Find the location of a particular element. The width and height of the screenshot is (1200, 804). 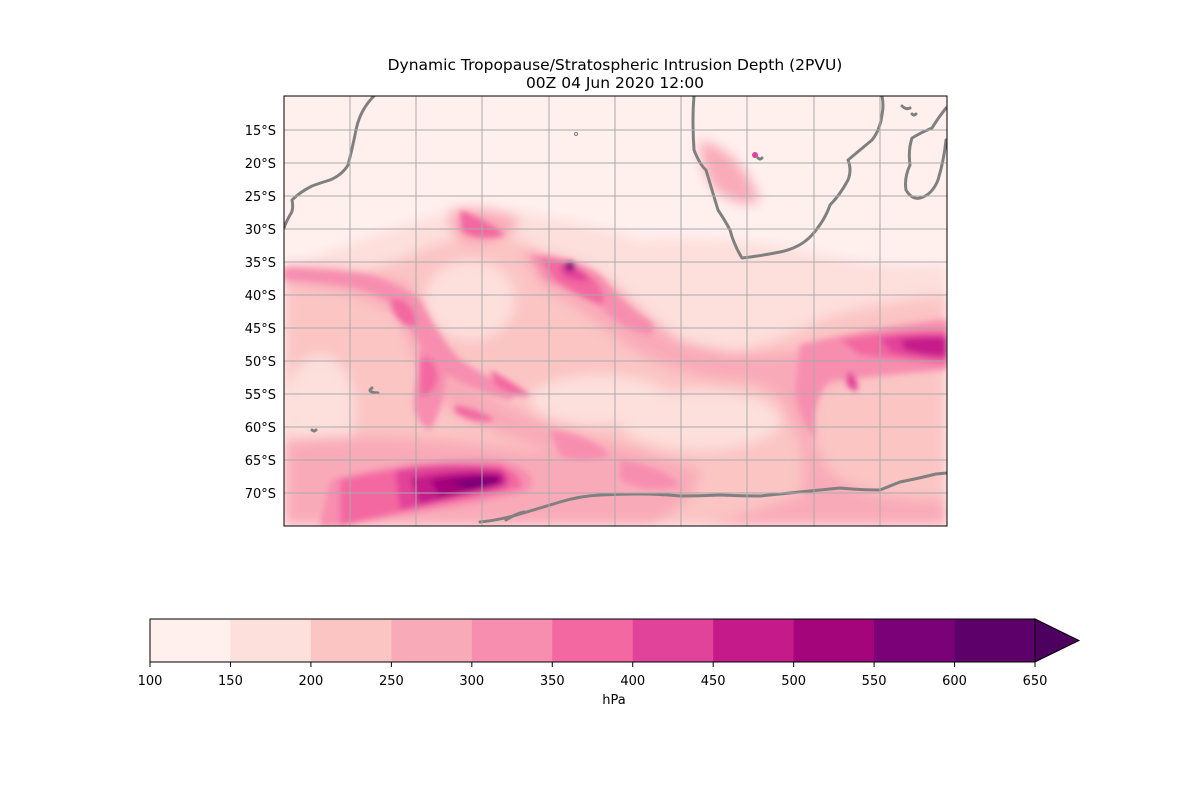

colorbar-tick-labels: 100 150 200 250 300 350 400 450 500 550 600 650 is located at coordinates (593, 681).